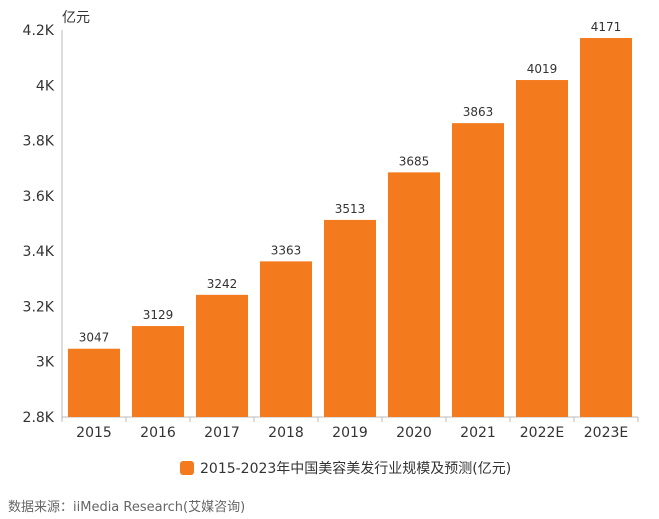 This screenshot has width=659, height=519. What do you see at coordinates (39, 252) in the screenshot?
I see `y-tick-label: 3.4K` at bounding box center [39, 252].